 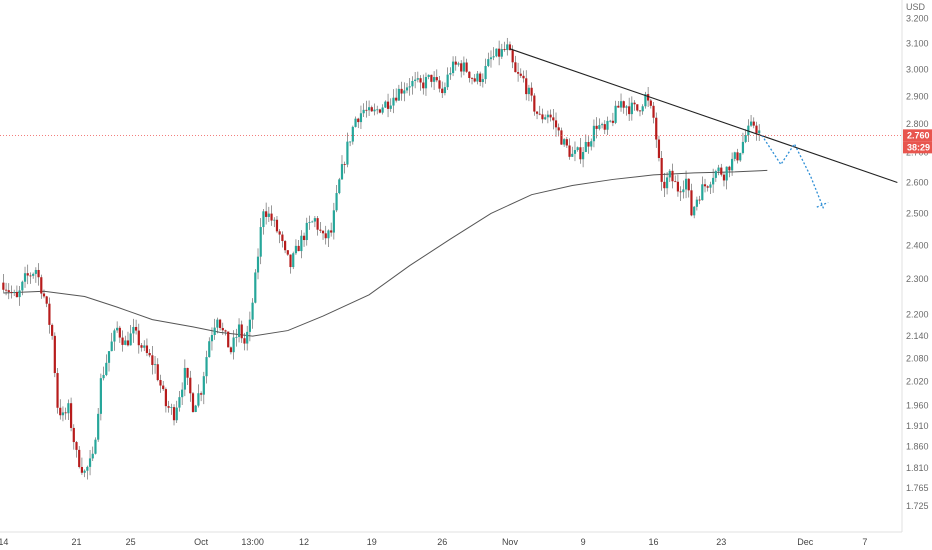 What do you see at coordinates (864, 542) in the screenshot?
I see `time-tick-label: 7` at bounding box center [864, 542].